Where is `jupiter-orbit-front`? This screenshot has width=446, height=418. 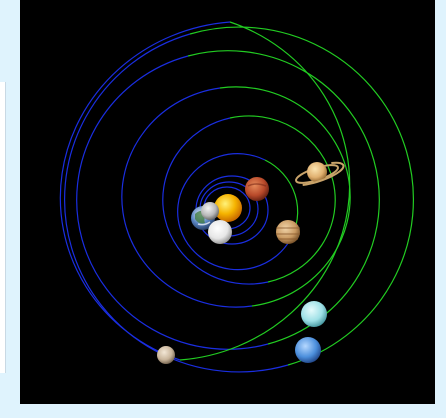
jupiter-orbit-front is located at coordinates (282, 199).